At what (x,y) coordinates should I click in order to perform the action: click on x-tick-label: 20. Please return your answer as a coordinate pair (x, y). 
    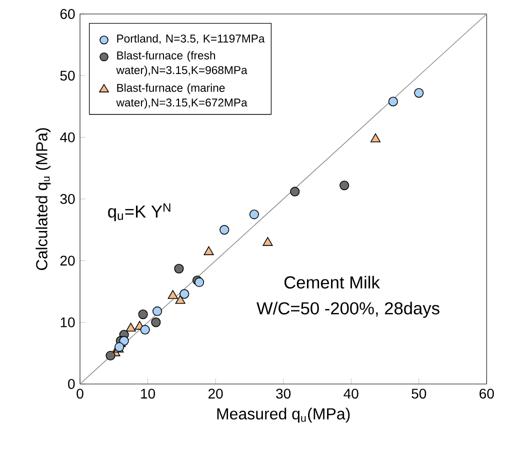
    Looking at the image, I should click on (215, 393).